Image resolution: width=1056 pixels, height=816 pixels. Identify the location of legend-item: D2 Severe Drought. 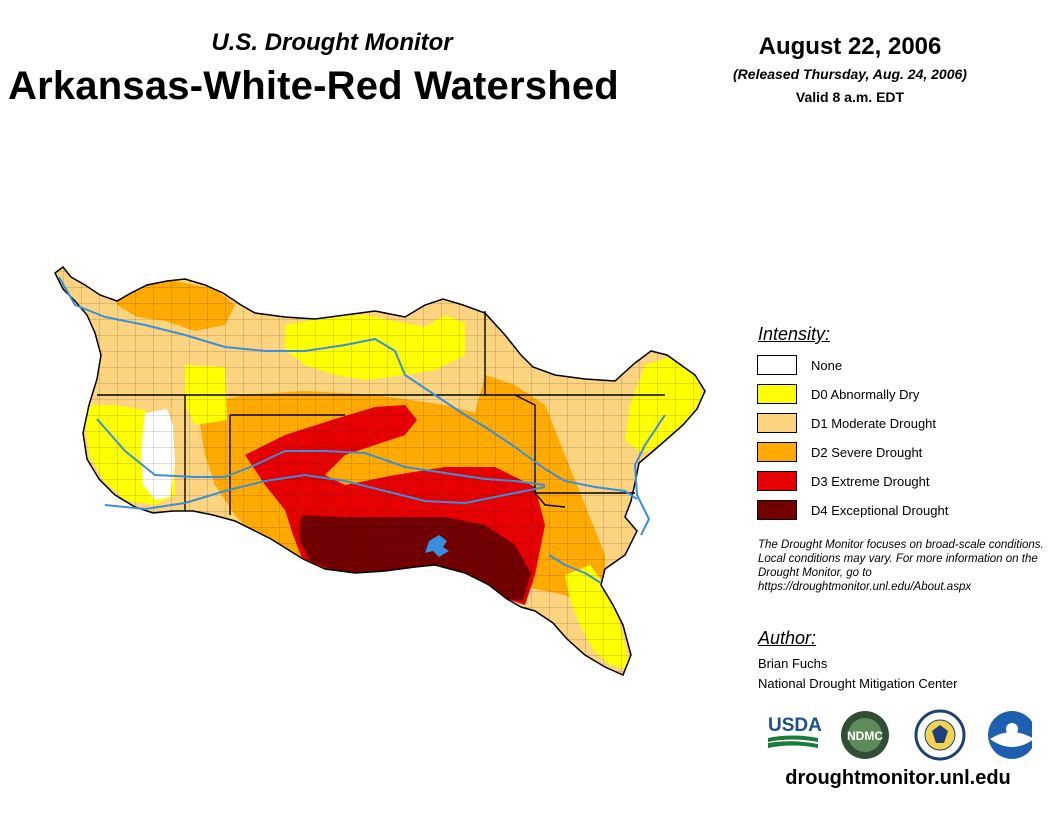
(839, 452).